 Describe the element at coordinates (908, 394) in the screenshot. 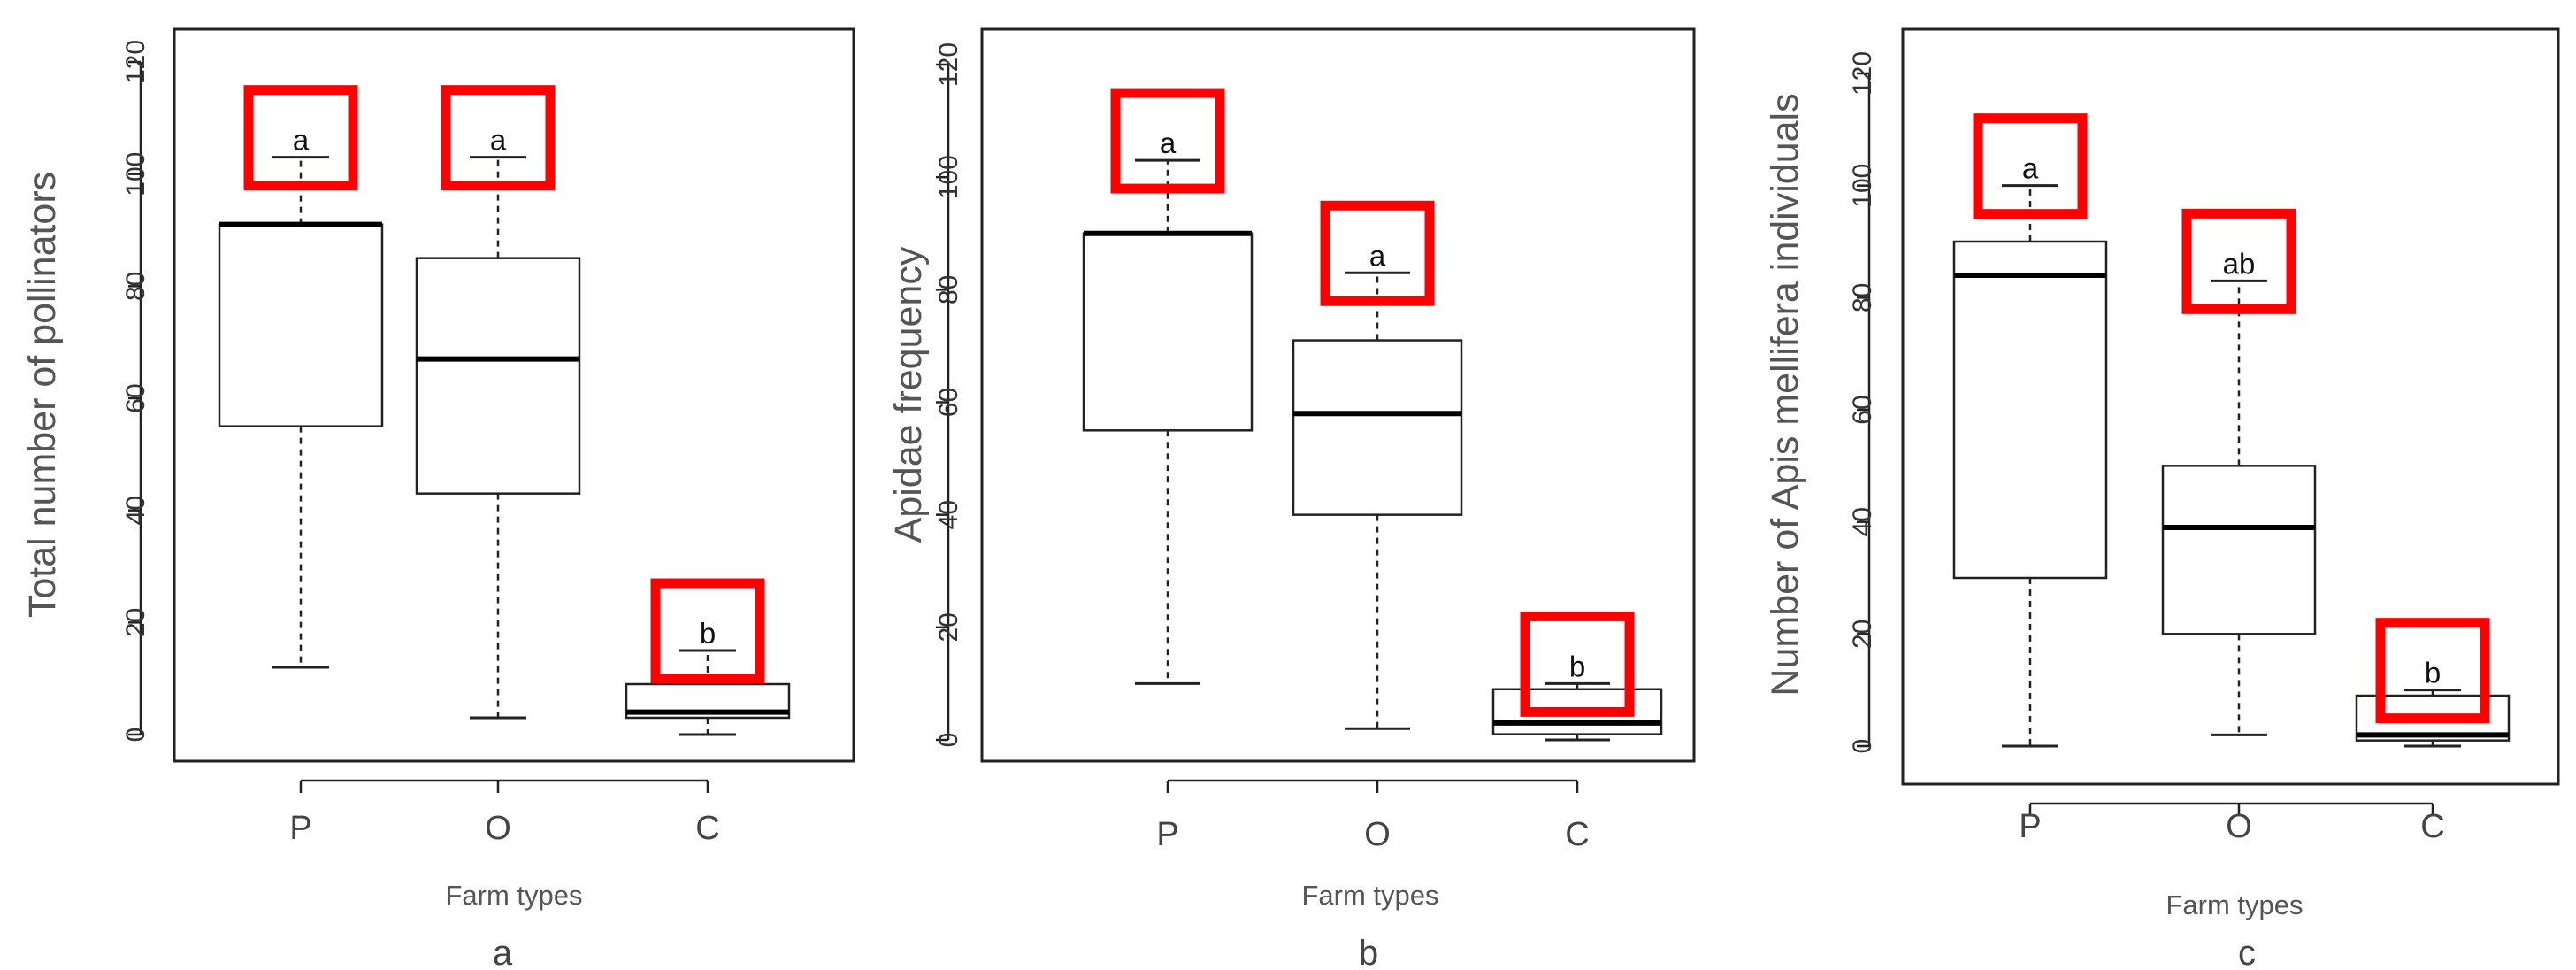

I see `y-axis-title-b: Apidae frequency` at that location.